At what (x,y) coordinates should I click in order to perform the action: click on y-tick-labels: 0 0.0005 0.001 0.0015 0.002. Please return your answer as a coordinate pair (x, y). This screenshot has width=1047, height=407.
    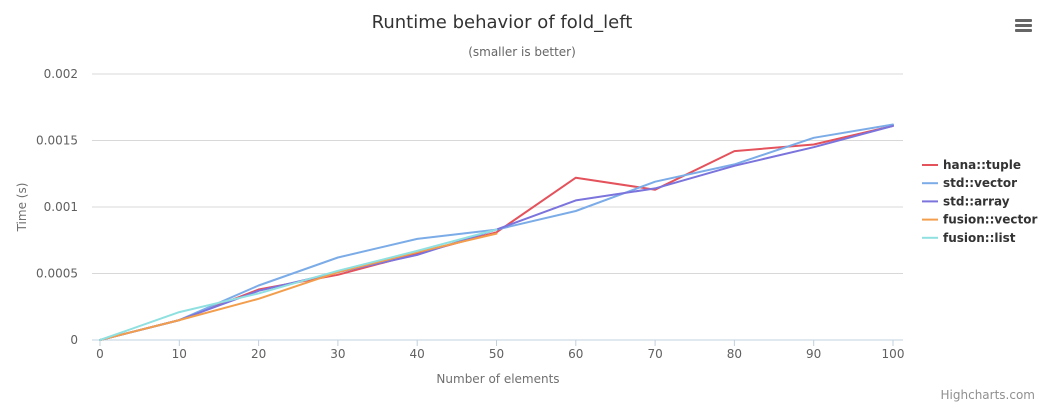
    Looking at the image, I should click on (57, 207).